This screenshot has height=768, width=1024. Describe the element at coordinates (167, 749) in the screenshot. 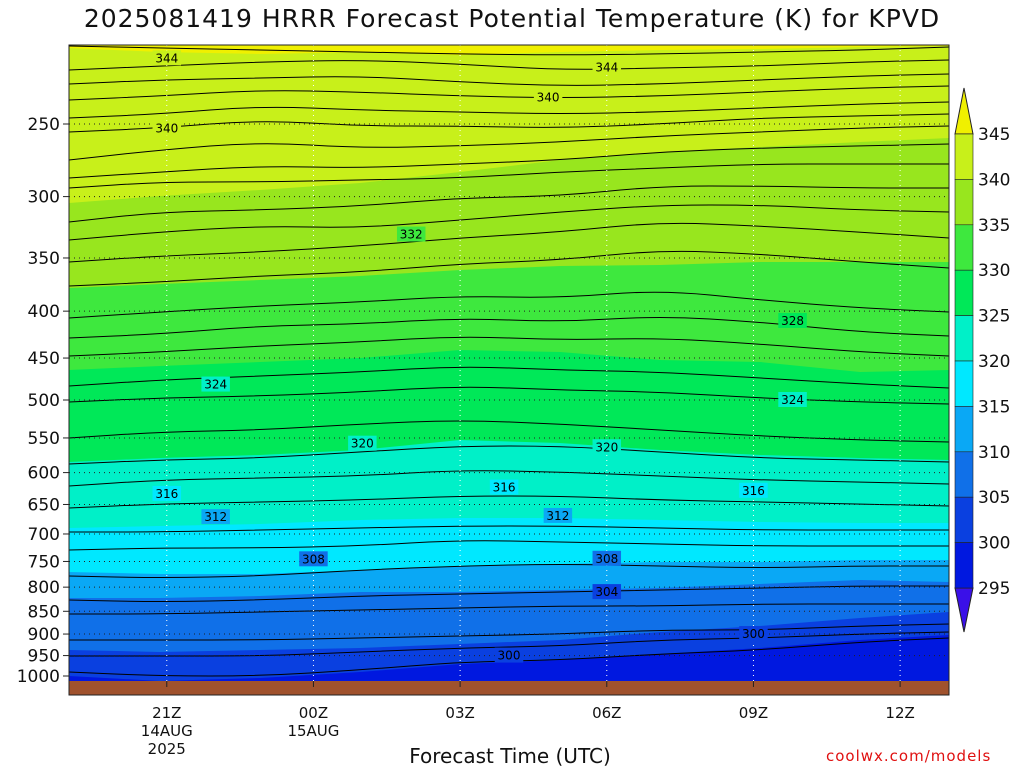

I see `x-tick-sublabel: 2025` at that location.